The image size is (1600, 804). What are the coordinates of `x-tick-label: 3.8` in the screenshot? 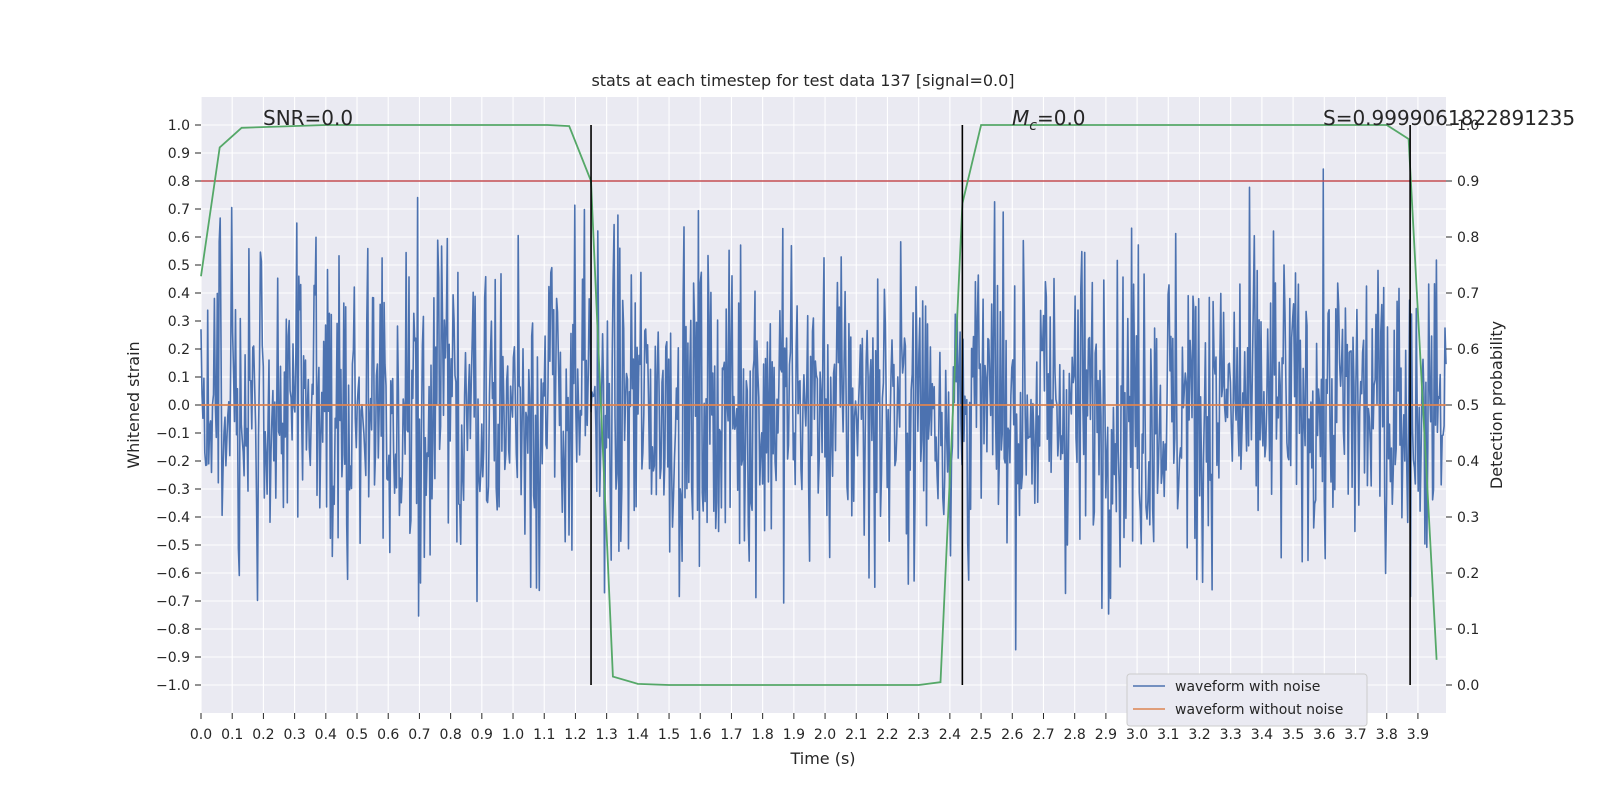 It's located at (1387, 735).